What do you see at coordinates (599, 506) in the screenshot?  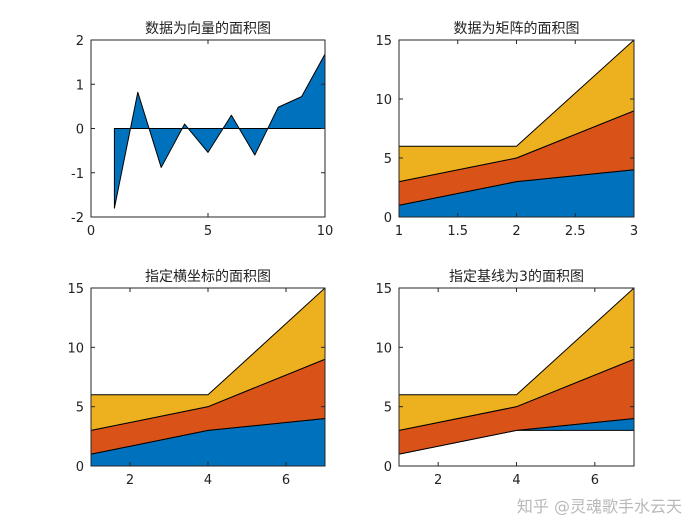 I see `watermark: 知乎 @灵魂歌手水云天` at bounding box center [599, 506].